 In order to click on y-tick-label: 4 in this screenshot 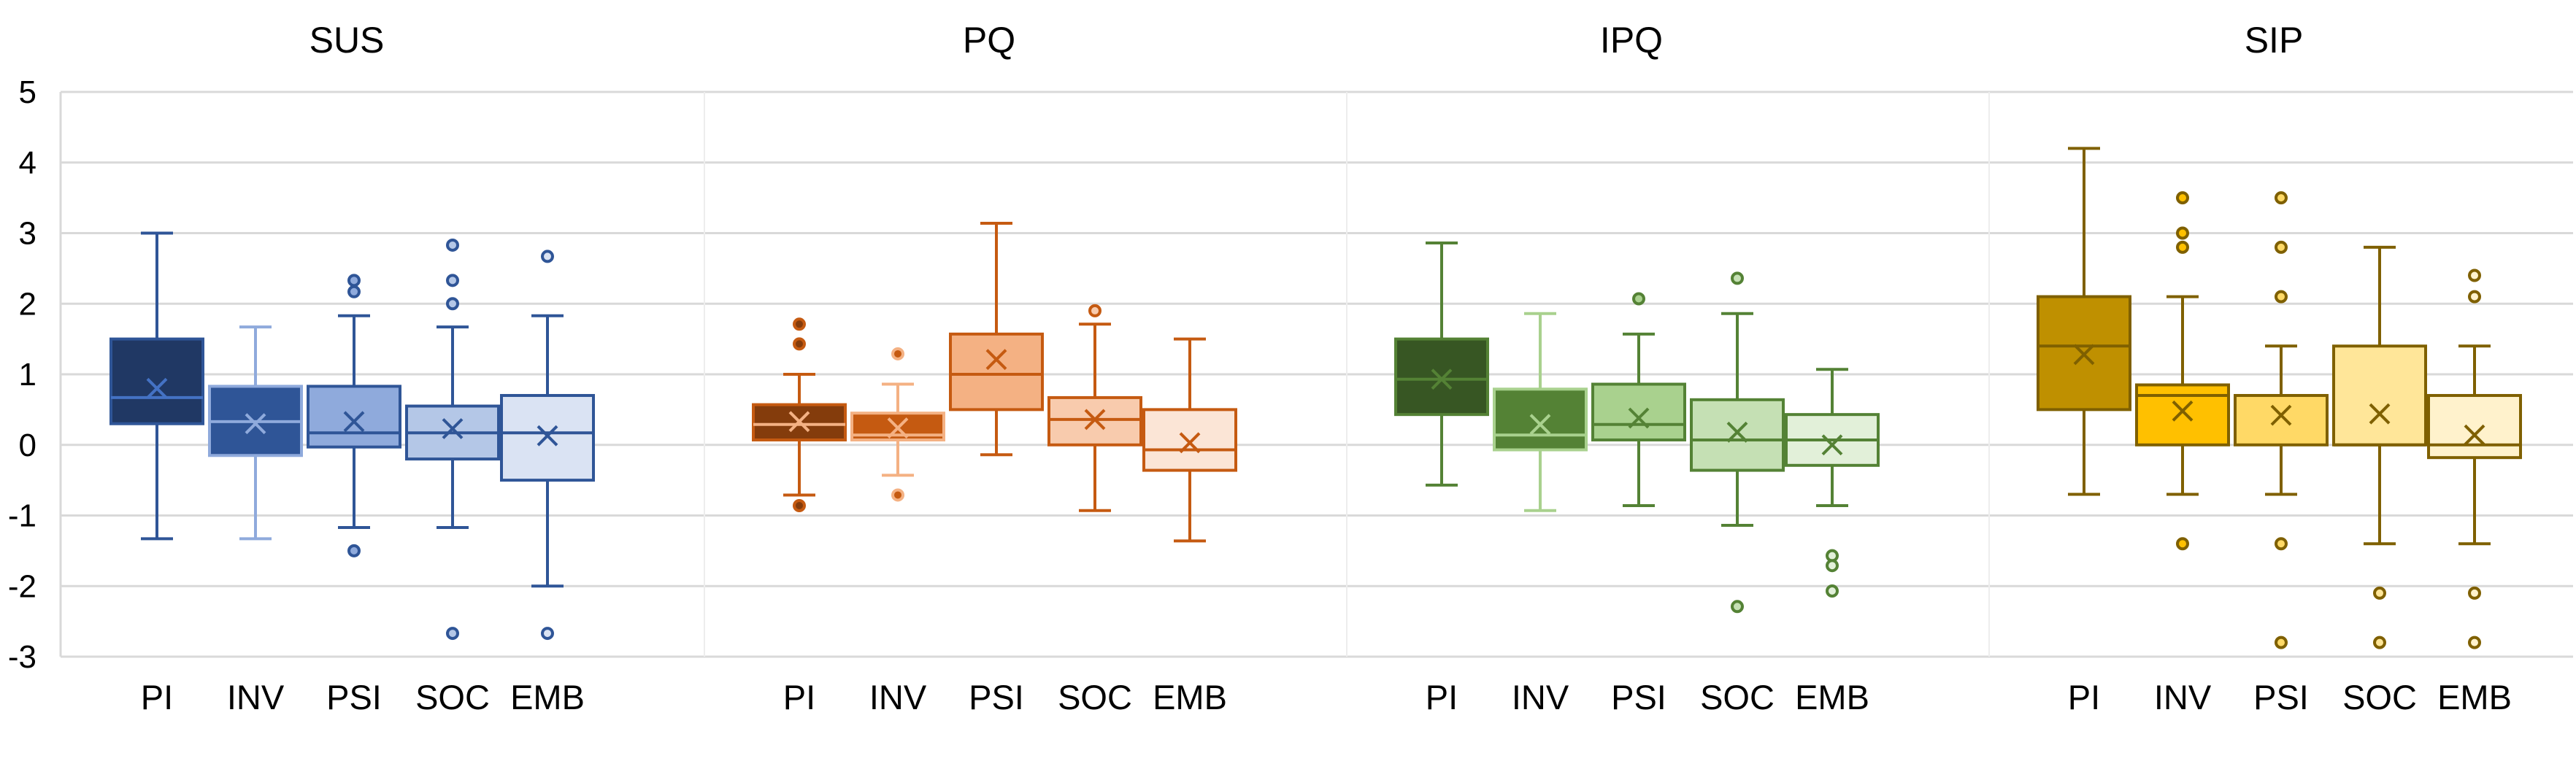, I will do `click(27, 163)`.